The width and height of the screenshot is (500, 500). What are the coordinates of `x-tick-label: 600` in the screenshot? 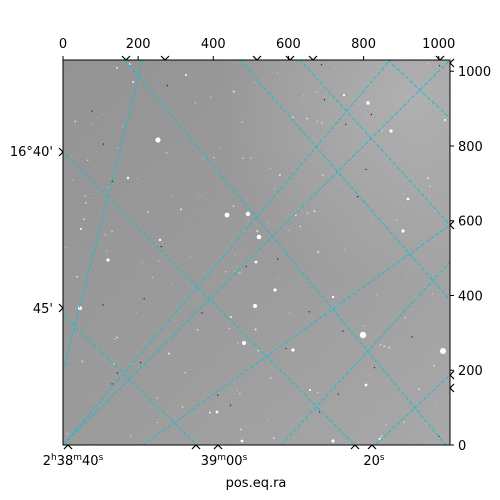 It's located at (288, 44).